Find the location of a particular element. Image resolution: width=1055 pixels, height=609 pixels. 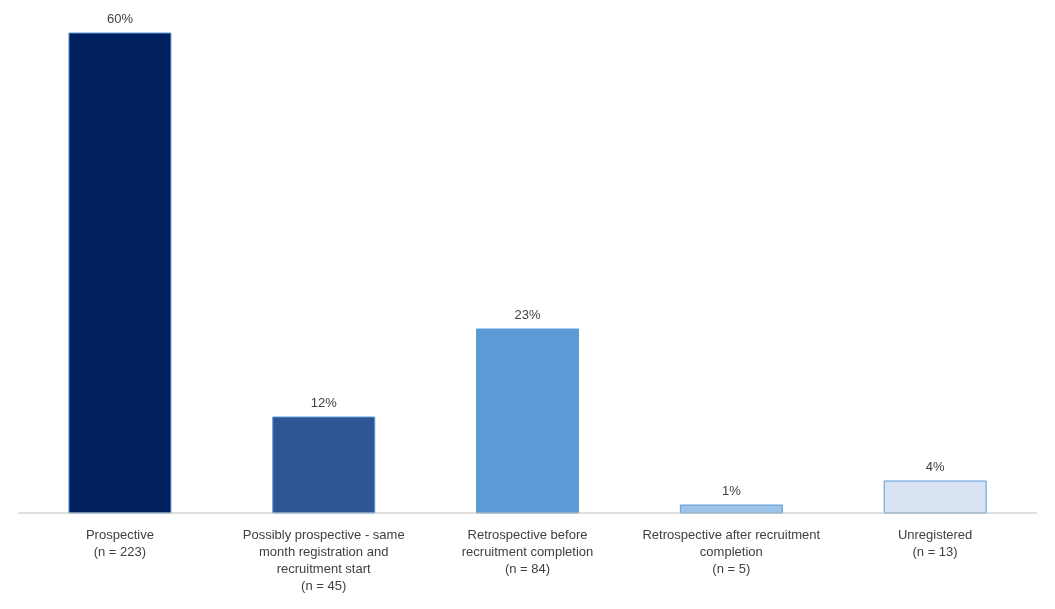

x-tick-label: Retrospective after recruitment completion (n = 5) is located at coordinates (731, 551).